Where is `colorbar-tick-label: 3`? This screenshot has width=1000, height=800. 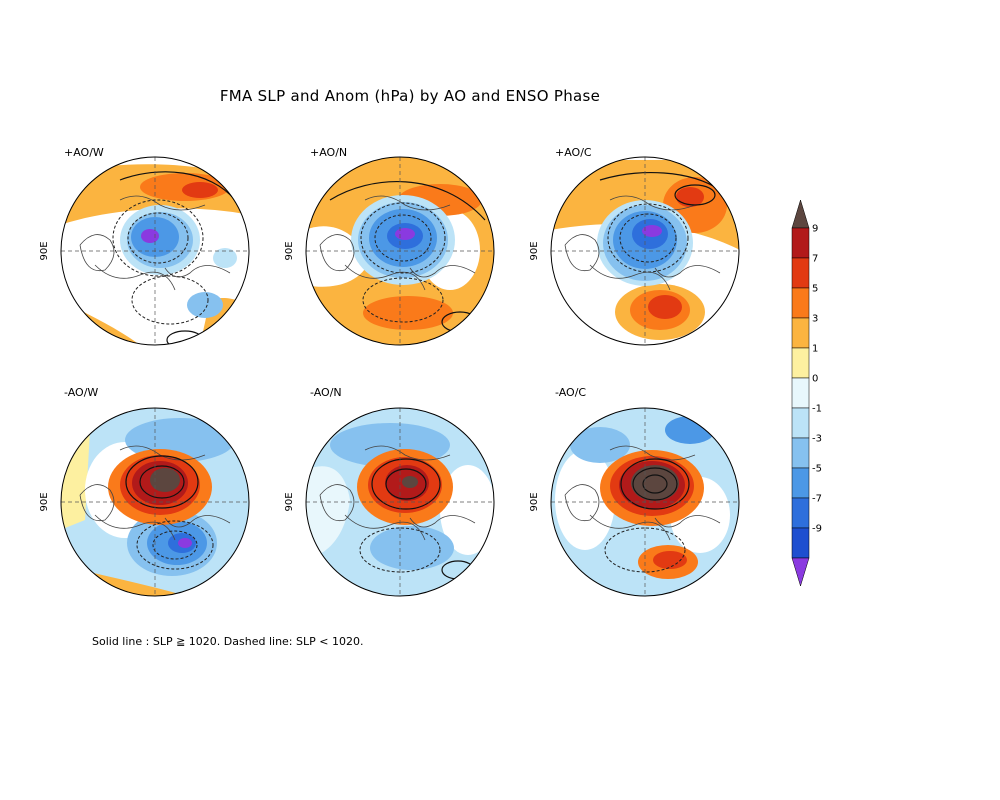
colorbar-tick-label: 3 is located at coordinates (815, 319).